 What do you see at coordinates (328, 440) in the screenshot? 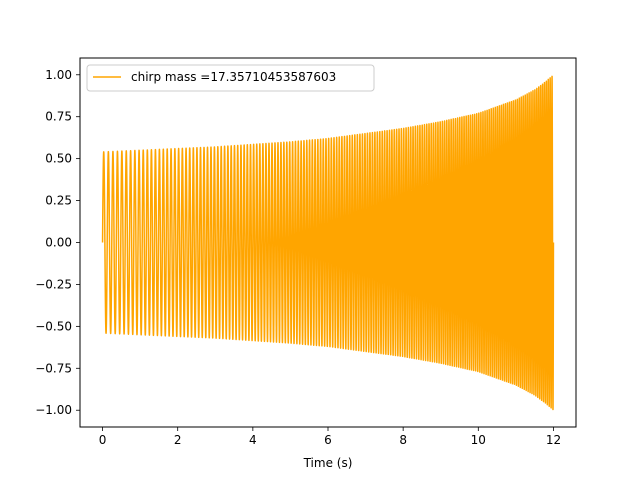
I see `x-tick-label: 6` at bounding box center [328, 440].